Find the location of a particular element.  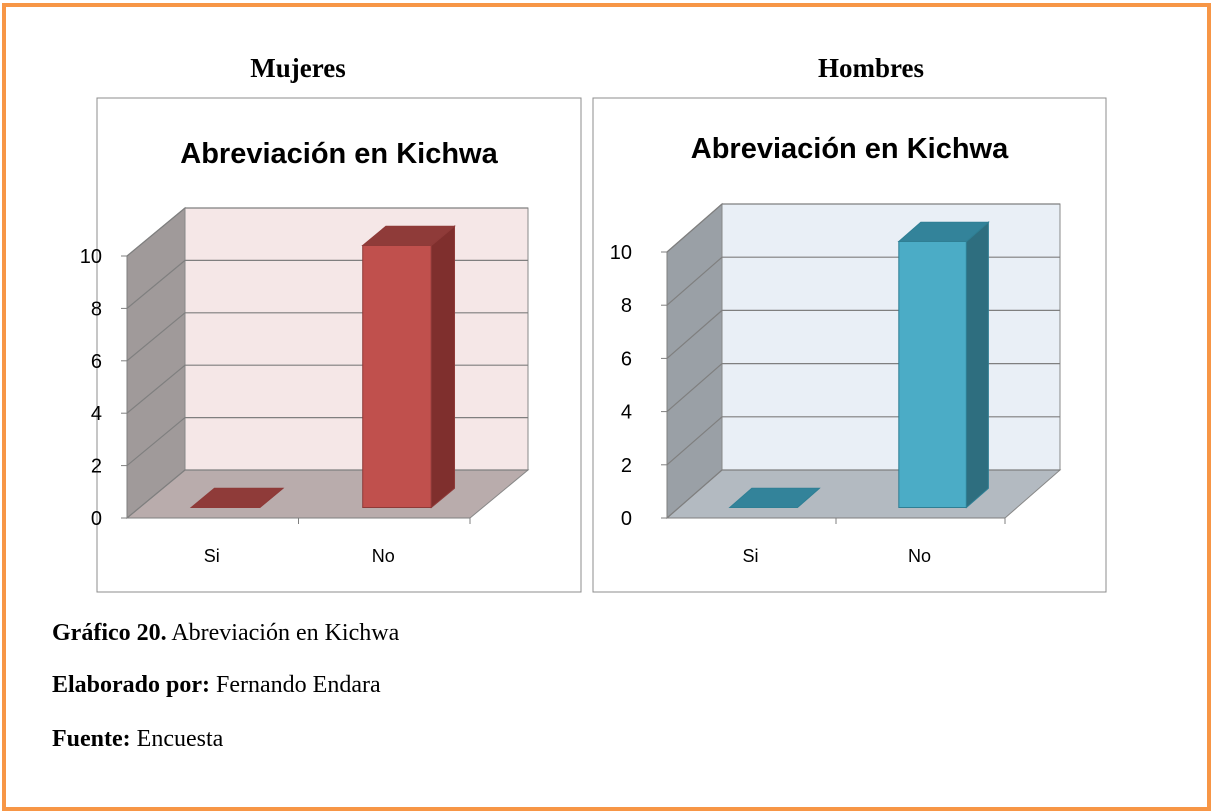

caption-label: Gráfico 20. is located at coordinates (109, 633).